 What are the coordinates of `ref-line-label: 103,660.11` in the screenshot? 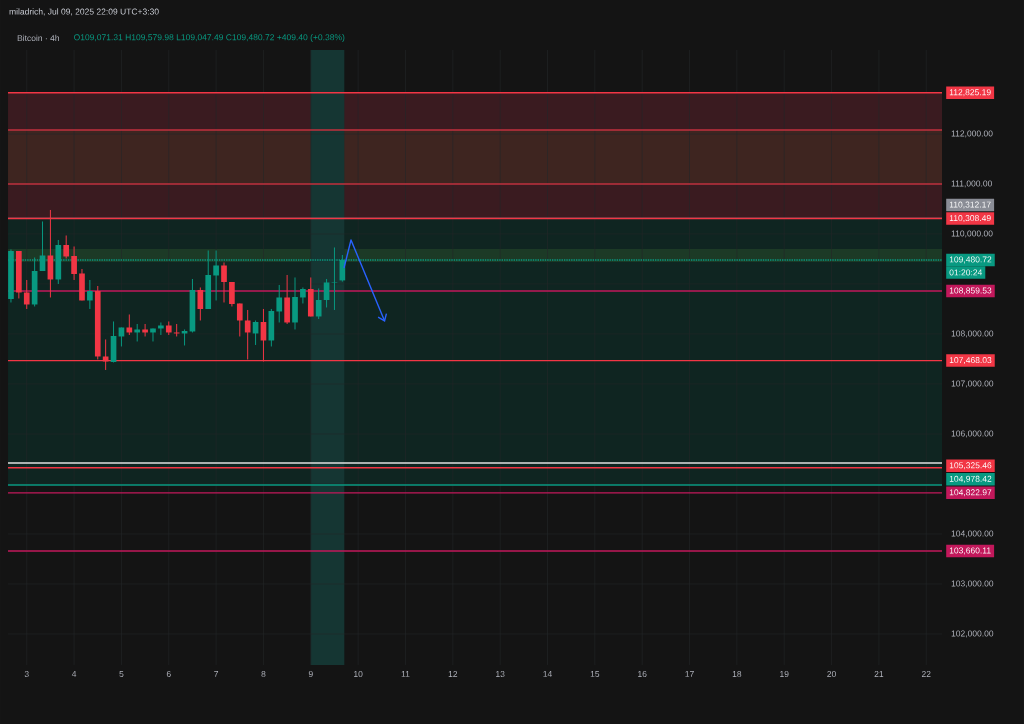 It's located at (970, 551).